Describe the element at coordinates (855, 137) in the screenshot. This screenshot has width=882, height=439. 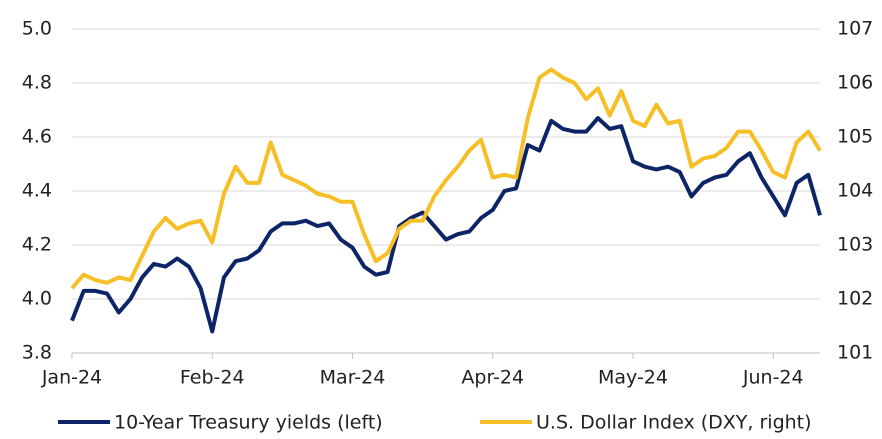
I see `y2-tick-label: 105` at that location.